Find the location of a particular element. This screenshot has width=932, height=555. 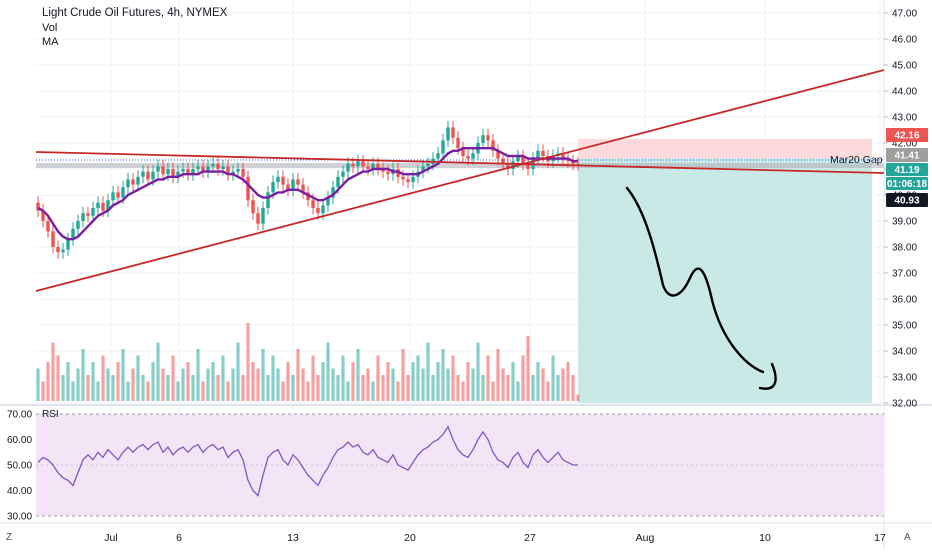

price-tick-label: 35.00 is located at coordinates (904, 326).